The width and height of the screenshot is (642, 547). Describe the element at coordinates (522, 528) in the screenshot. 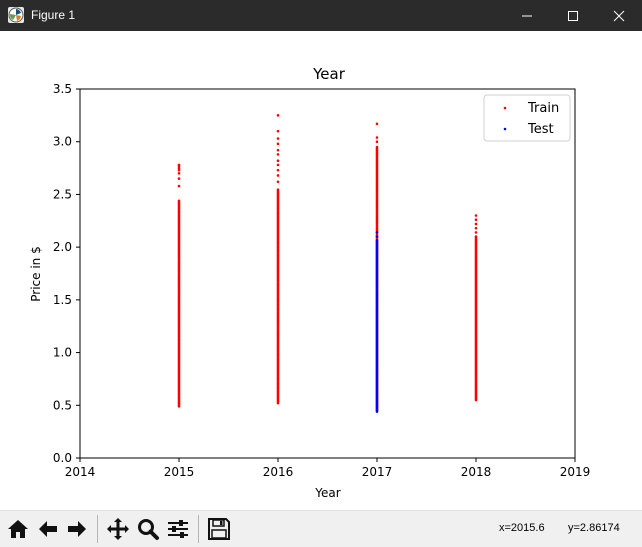

I see `cursor-x-readout: x=2015.6` at that location.